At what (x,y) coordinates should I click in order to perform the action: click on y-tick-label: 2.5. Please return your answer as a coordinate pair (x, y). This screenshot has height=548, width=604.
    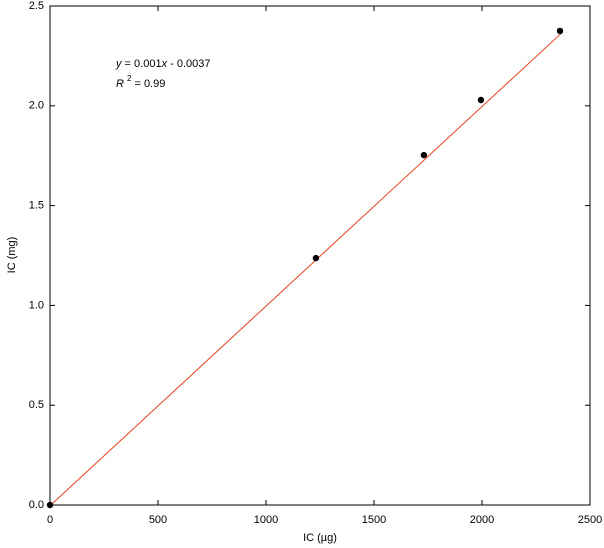
    Looking at the image, I should click on (36, 6).